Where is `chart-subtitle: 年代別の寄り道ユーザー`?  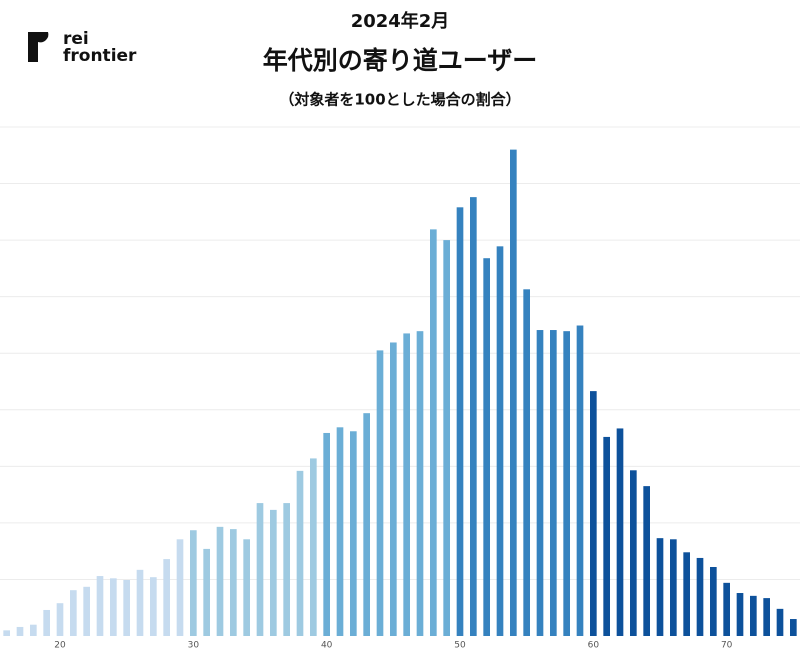 chart-subtitle: 年代別の寄り道ユーザー is located at coordinates (400, 60).